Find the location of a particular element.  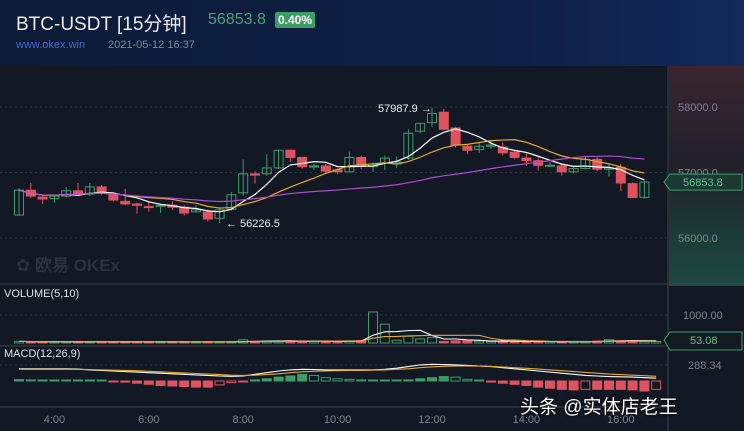

macd-label: MACD(12,26,9) is located at coordinates (42, 354).